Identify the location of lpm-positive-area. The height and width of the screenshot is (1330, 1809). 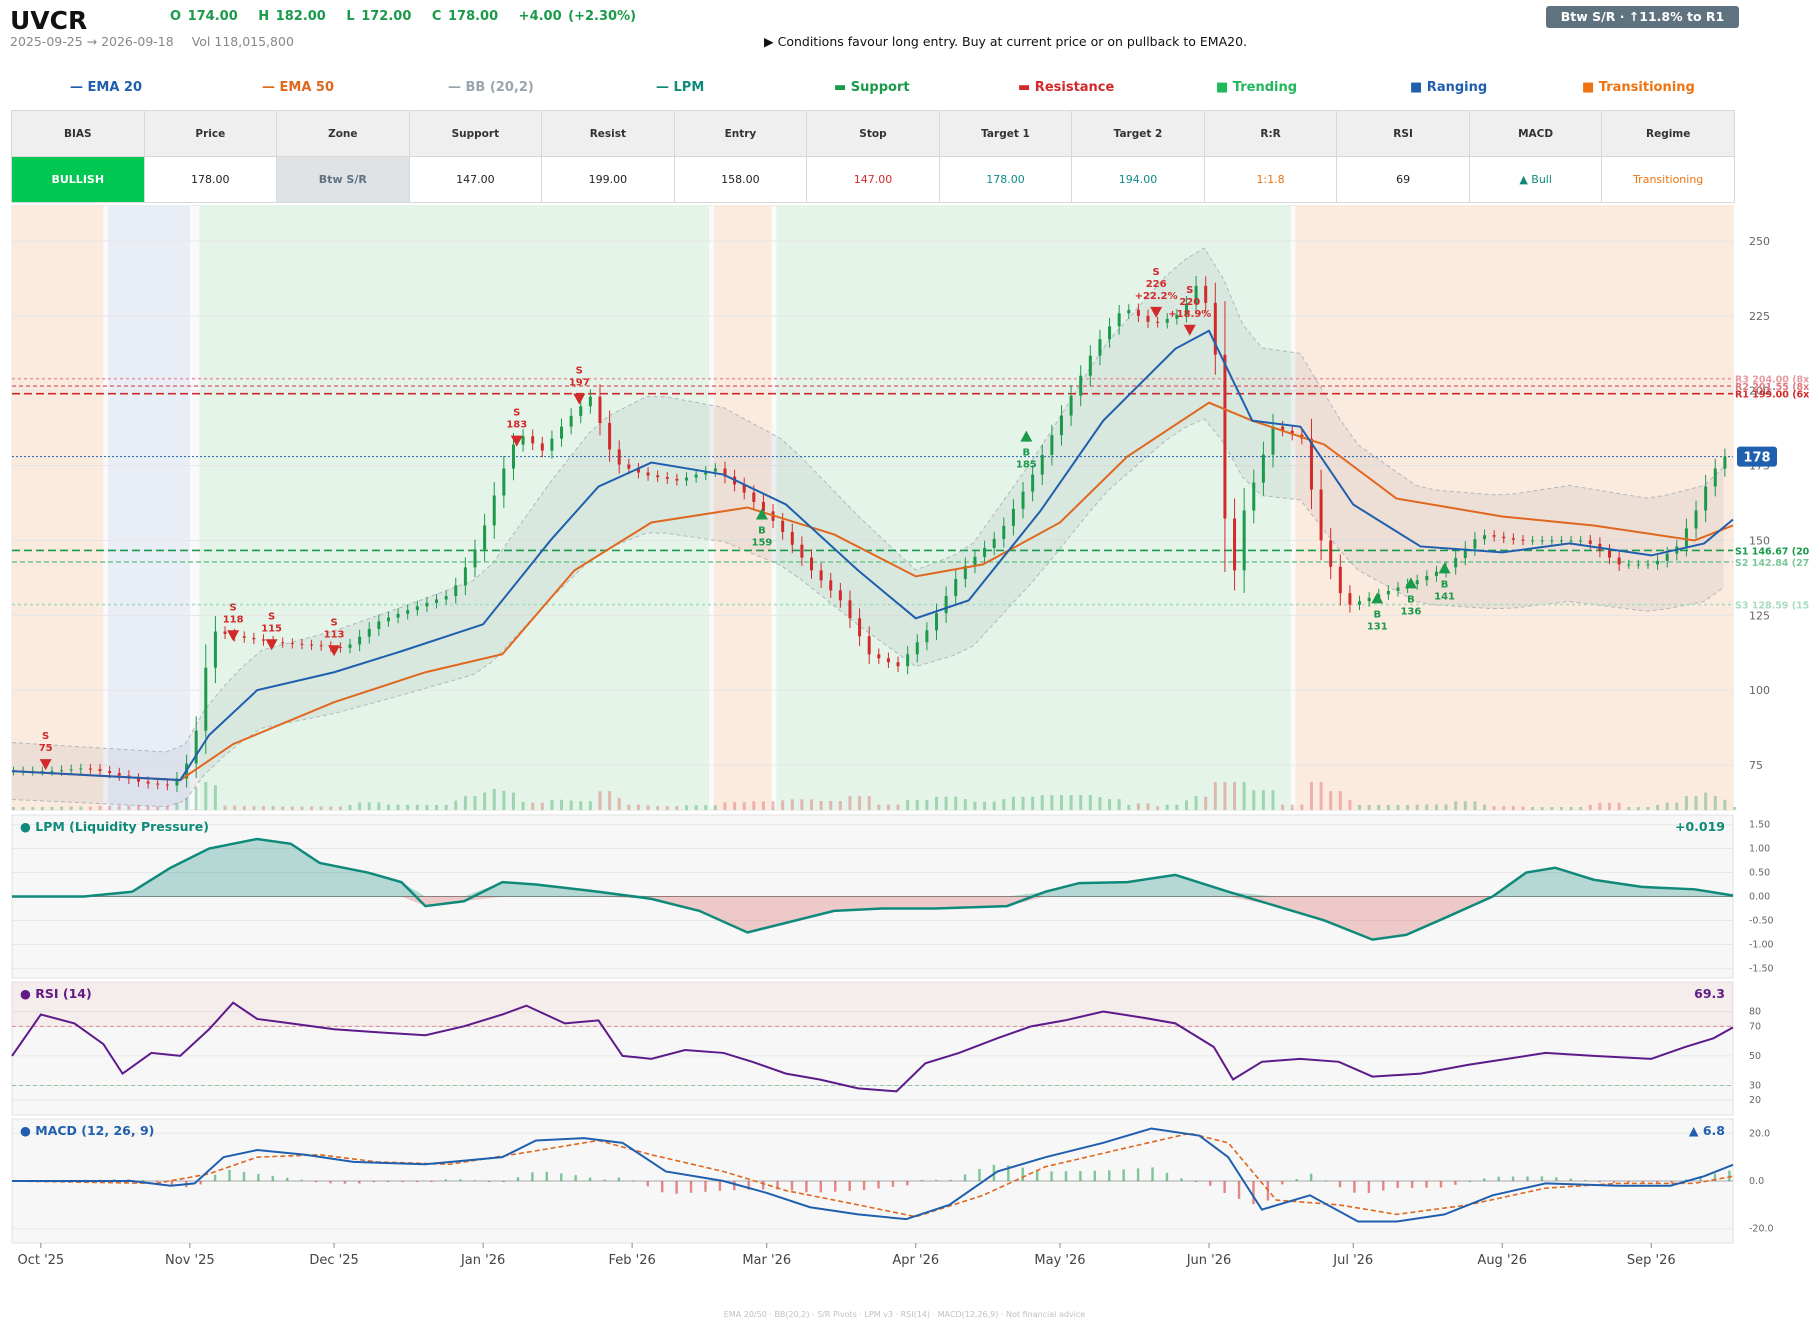
(872, 867).